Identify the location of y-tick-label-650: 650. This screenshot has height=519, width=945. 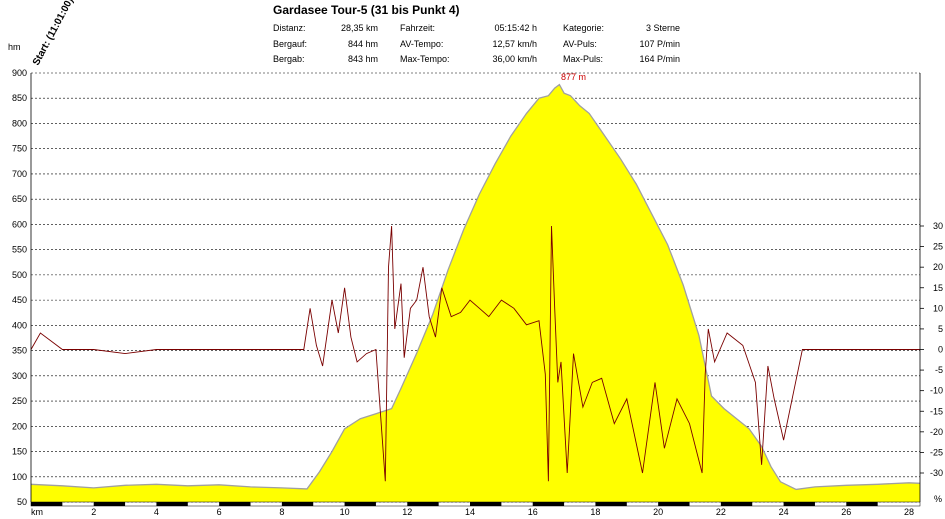
(19, 199).